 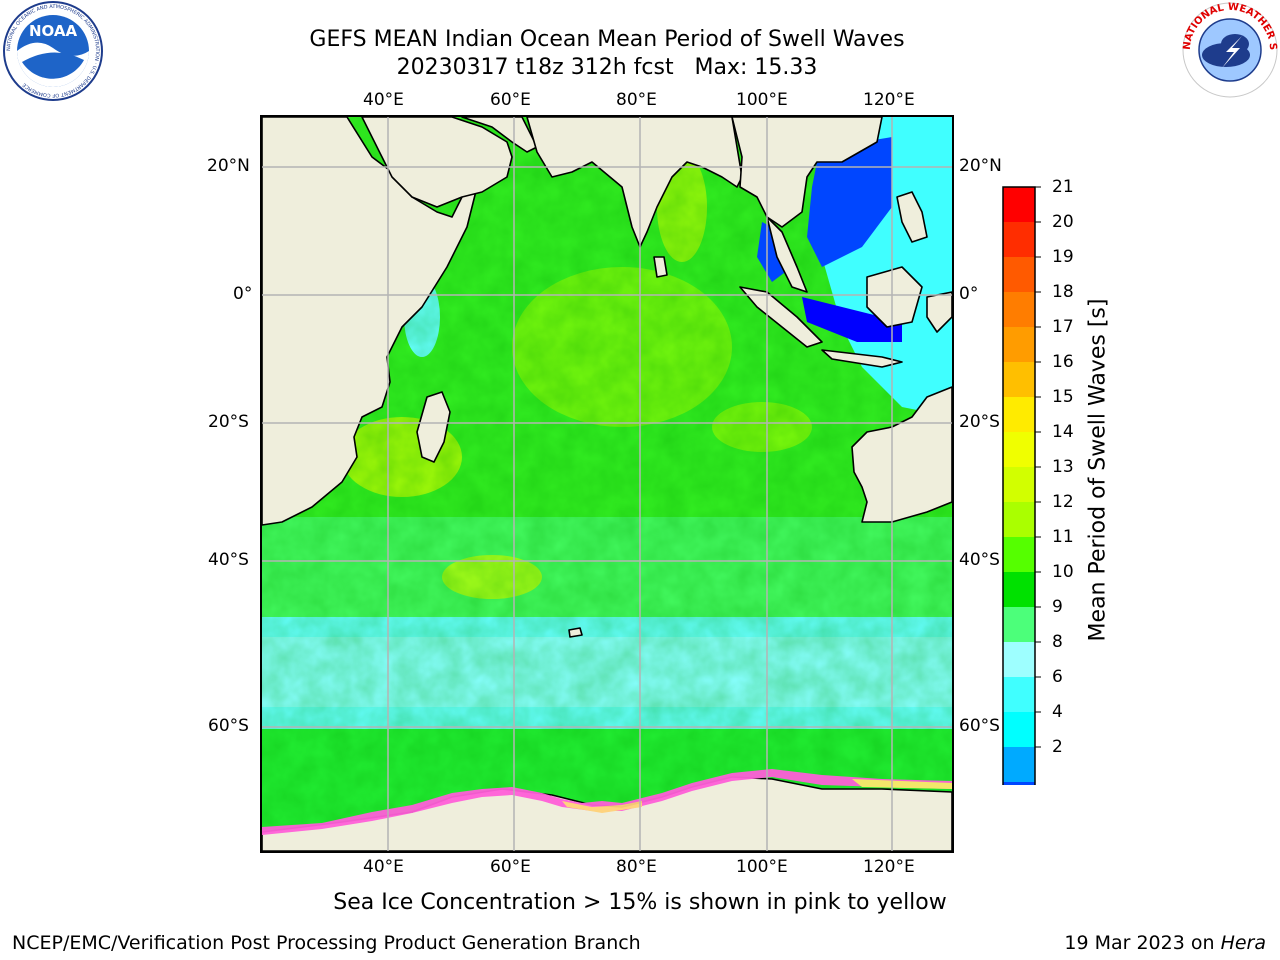 I want to click on colorbar-tick-label: 4, so click(x=1057, y=712).